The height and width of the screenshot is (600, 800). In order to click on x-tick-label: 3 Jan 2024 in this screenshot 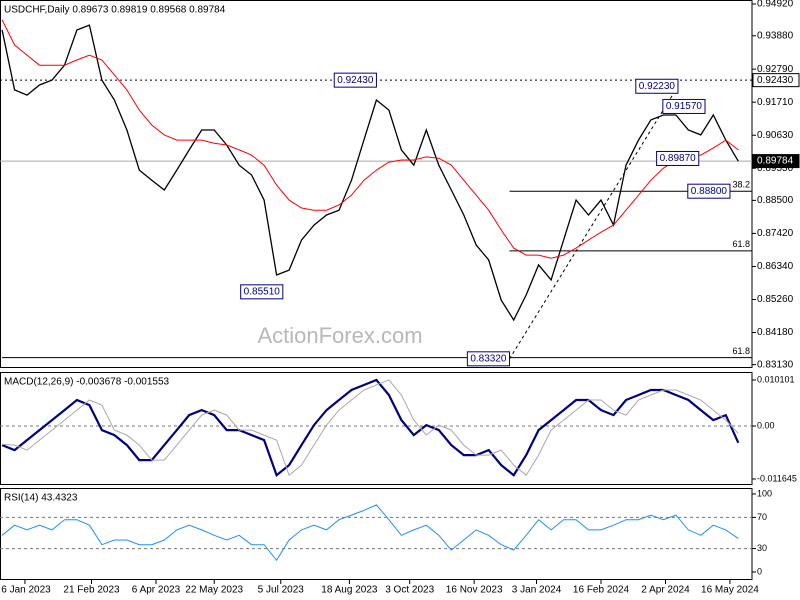, I will do `click(537, 590)`.